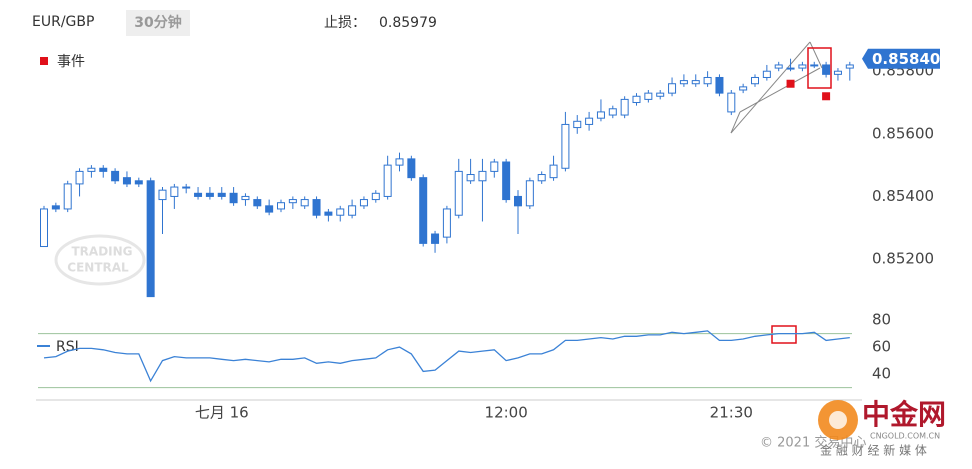 The width and height of the screenshot is (972, 469). I want to click on brand-domain: CNGOLD.COM.CN, so click(905, 436).